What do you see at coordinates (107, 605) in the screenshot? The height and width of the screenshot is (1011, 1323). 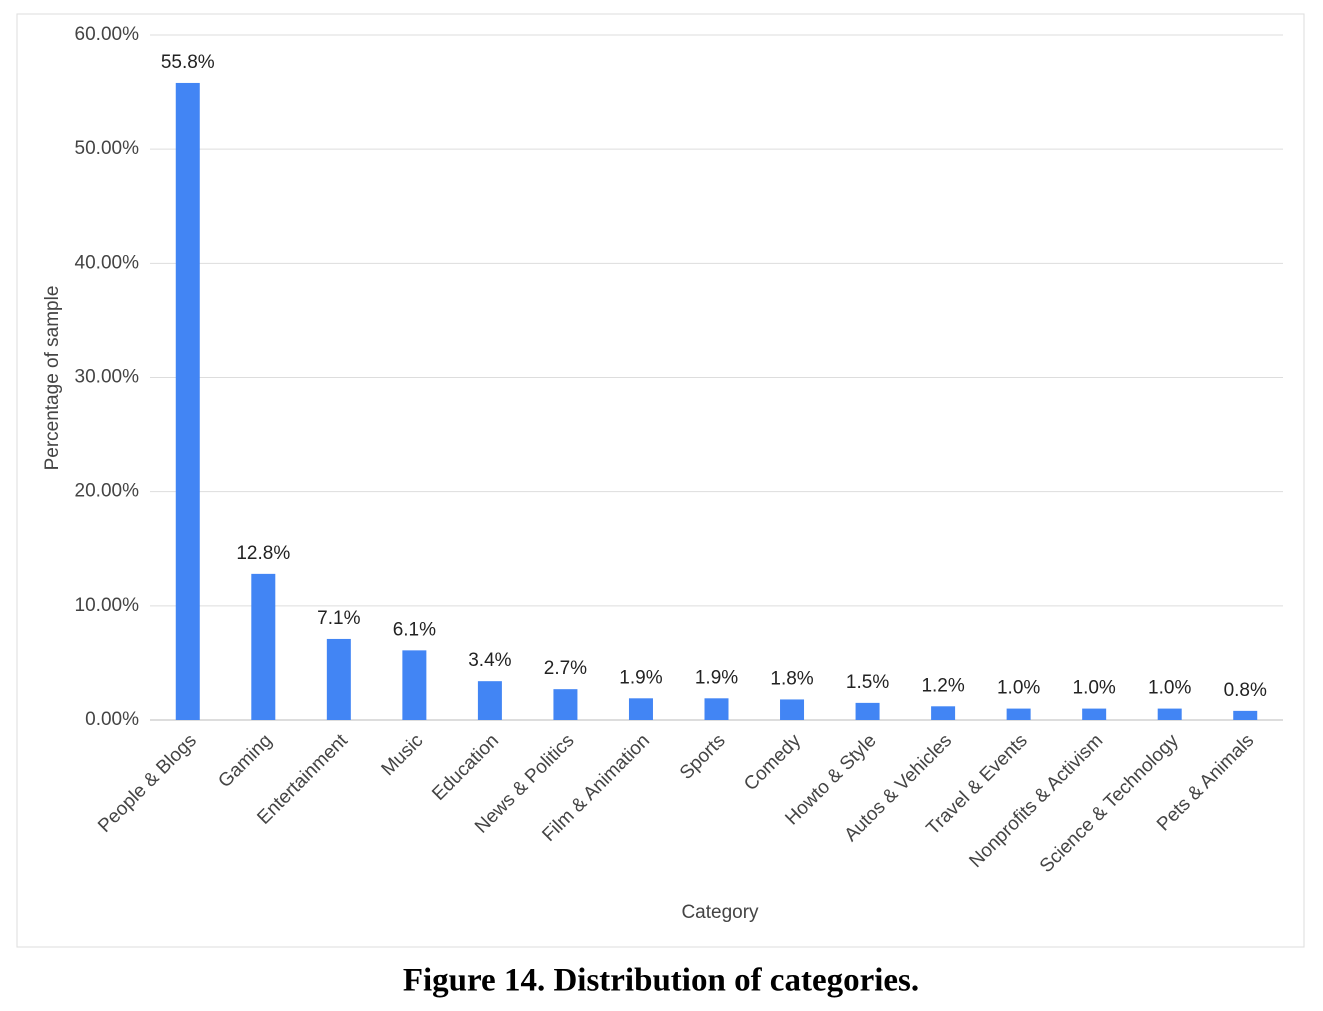 I see `y-tick-label: 10.00%` at bounding box center [107, 605].